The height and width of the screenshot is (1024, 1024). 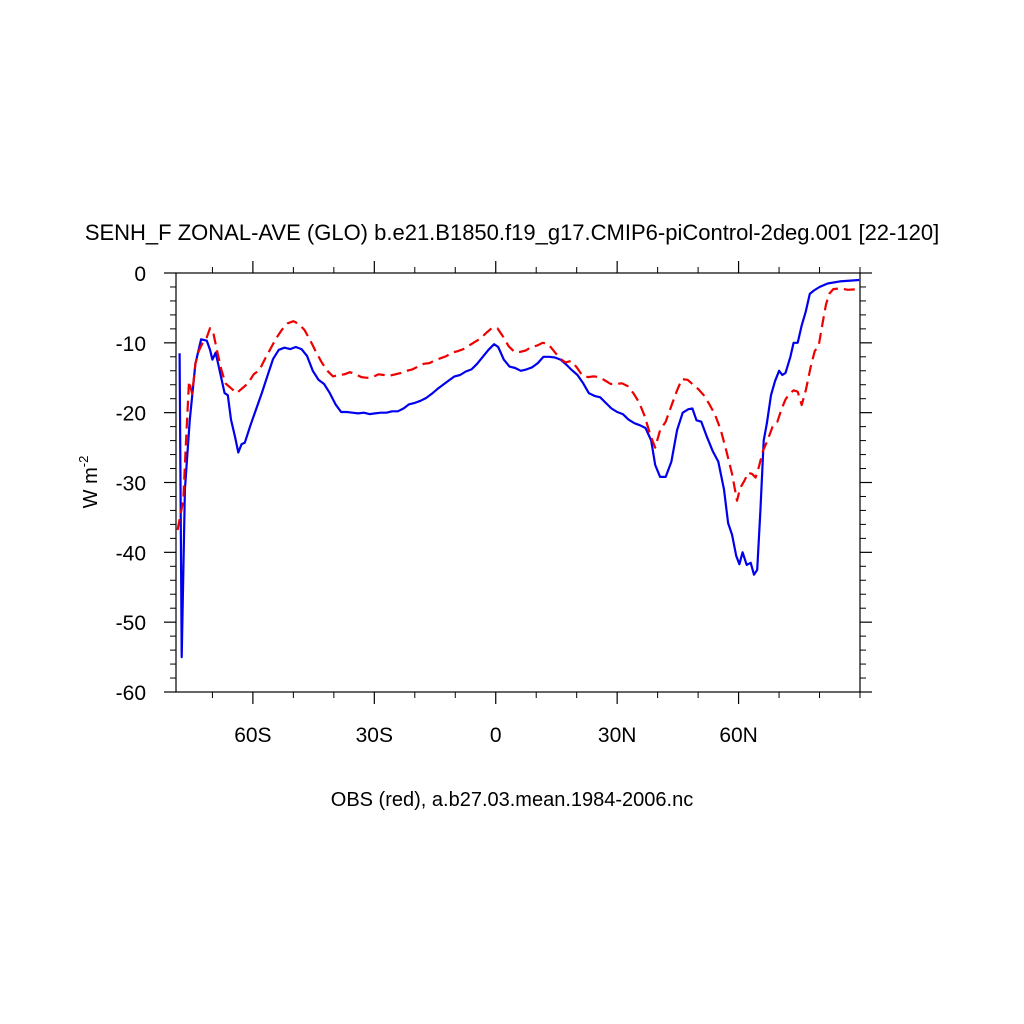 I want to click on y-tick-label: -40, so click(x=131, y=553).